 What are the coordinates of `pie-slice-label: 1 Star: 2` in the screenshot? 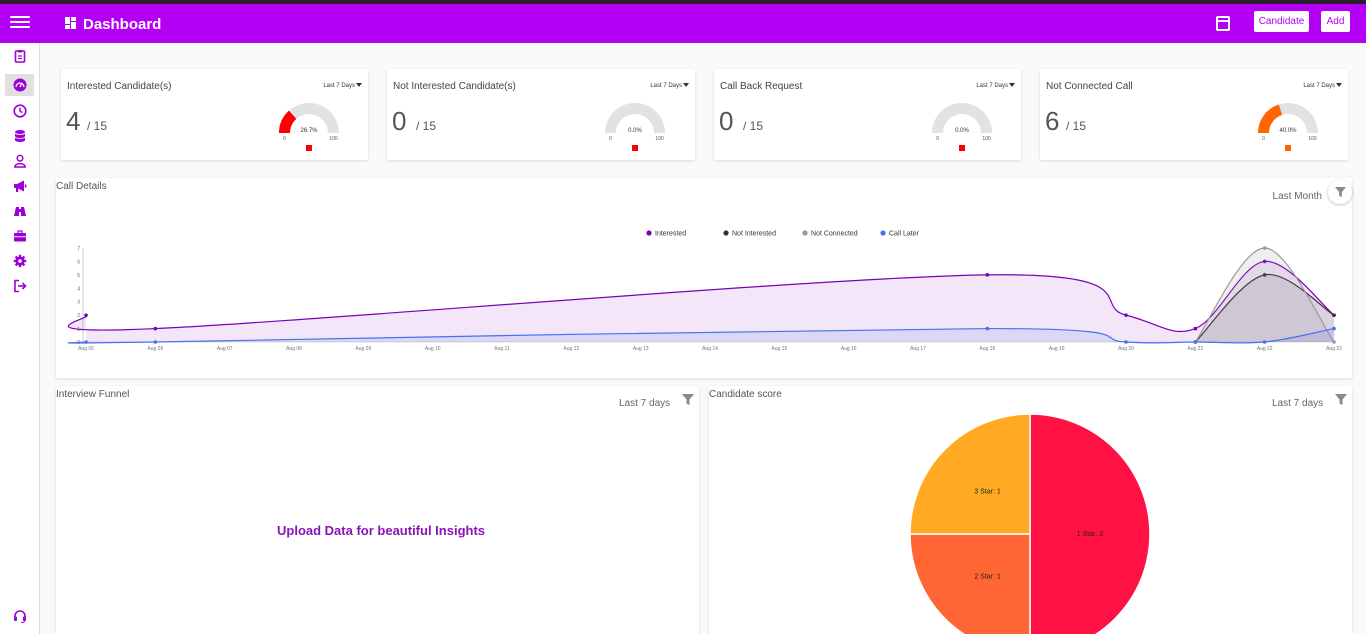 It's located at (1090, 534).